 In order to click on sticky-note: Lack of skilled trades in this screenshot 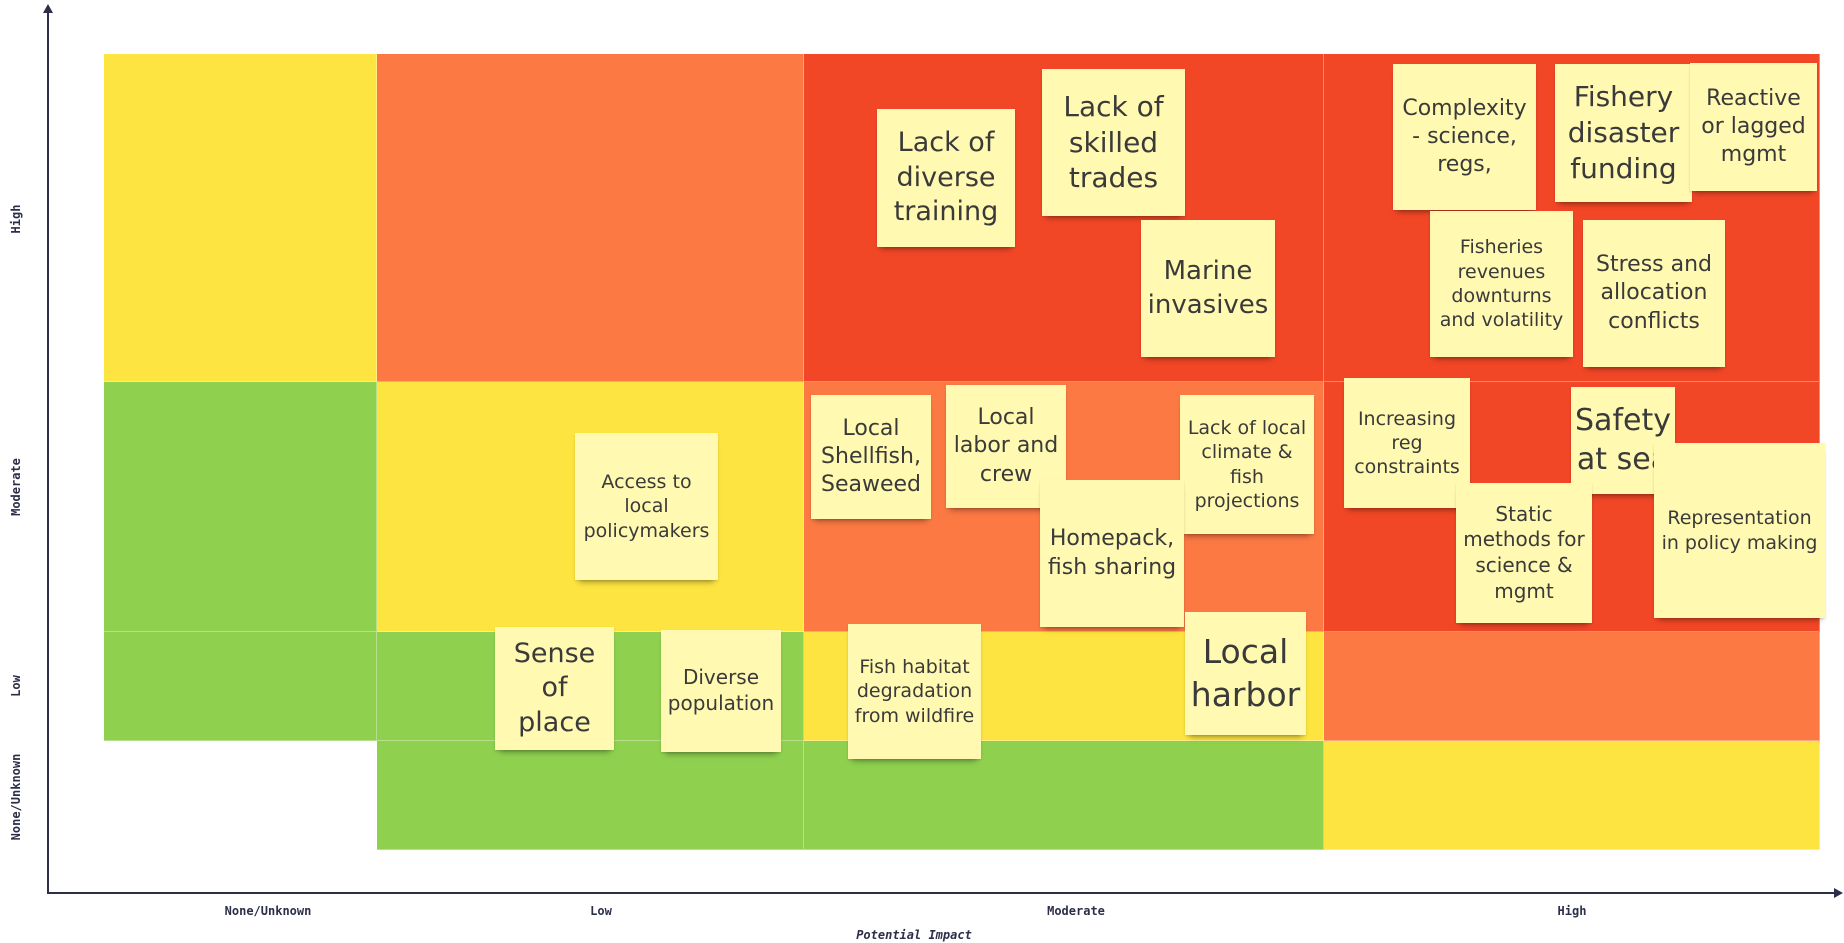, I will do `click(1113, 142)`.